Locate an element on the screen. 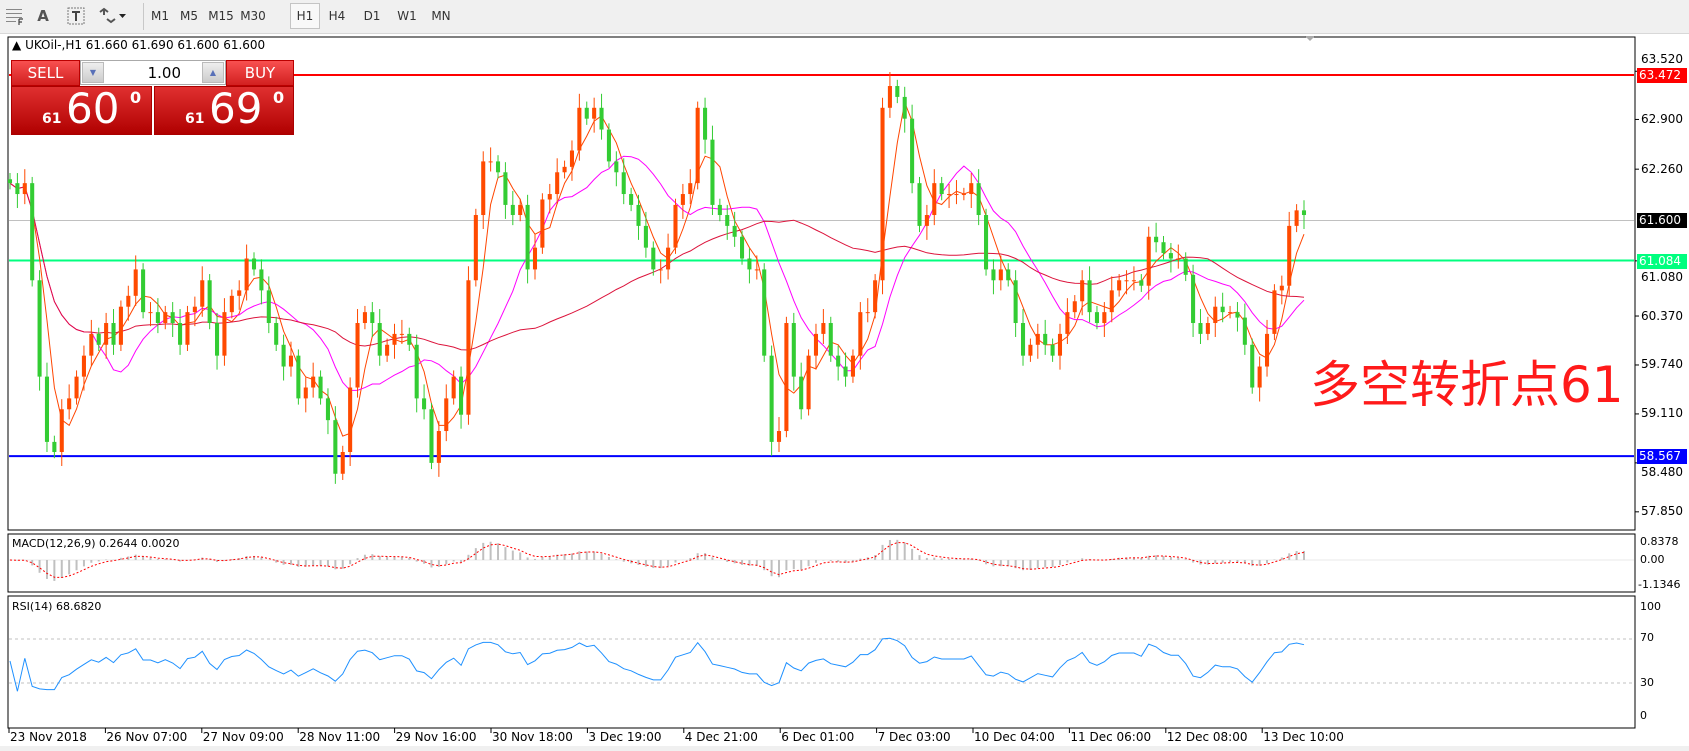 This screenshot has height=751, width=1689. macd-tick-max: 0.8378 is located at coordinates (1659, 541).